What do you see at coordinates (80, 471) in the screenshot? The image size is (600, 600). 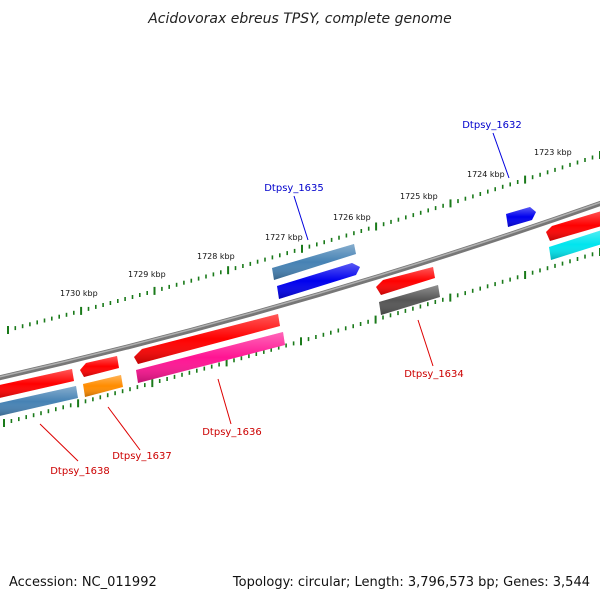 I see `gene-label-1638: Dtpsy_1638` at bounding box center [80, 471].